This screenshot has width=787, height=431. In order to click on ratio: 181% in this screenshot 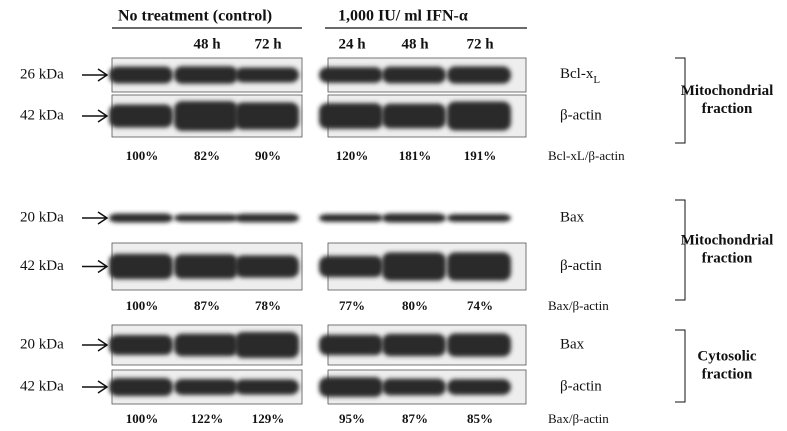, I will do `click(415, 155)`.